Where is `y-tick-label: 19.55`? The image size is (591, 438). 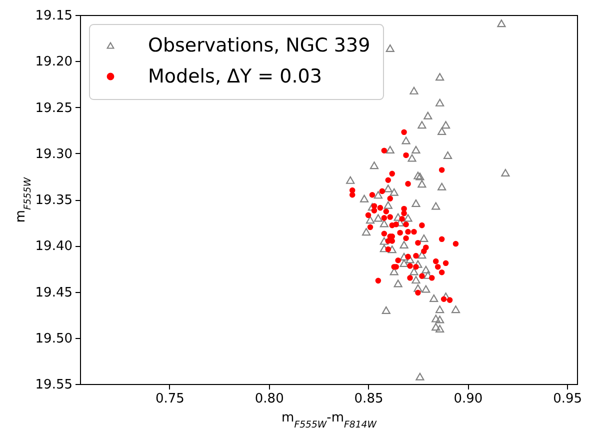 y-tick-label: 19.55 is located at coordinates (53, 385).